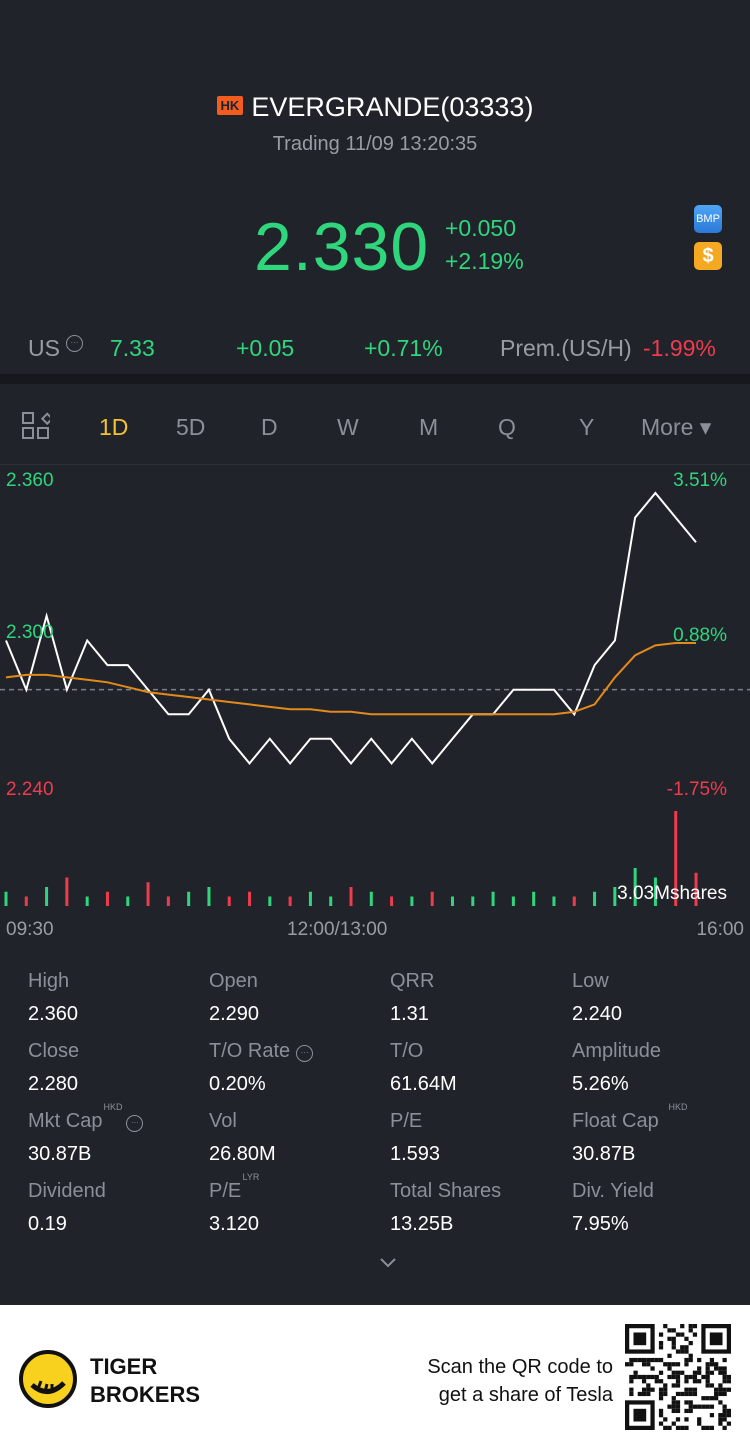 Image resolution: width=750 pixels, height=1451 pixels. What do you see at coordinates (234, 1014) in the screenshot?
I see `stat-value: 2.290` at bounding box center [234, 1014].